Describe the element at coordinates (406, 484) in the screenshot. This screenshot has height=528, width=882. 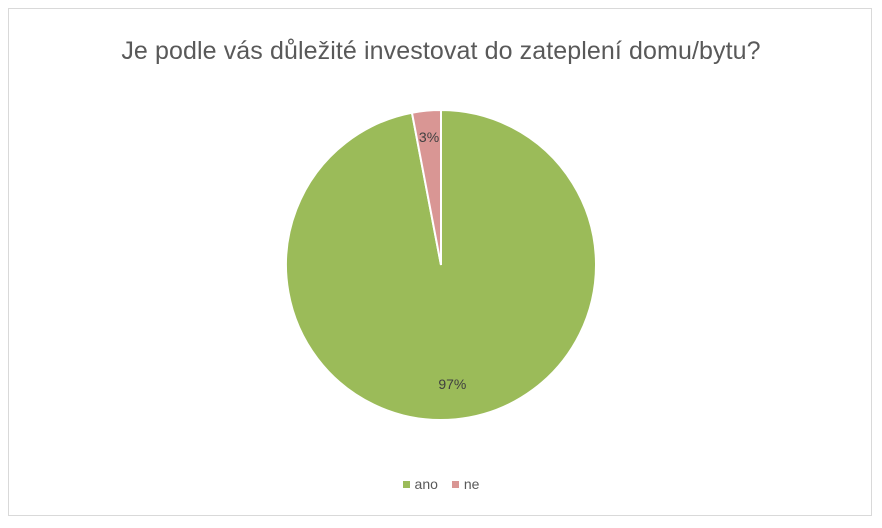
I see `legend-swatch-ano` at that location.